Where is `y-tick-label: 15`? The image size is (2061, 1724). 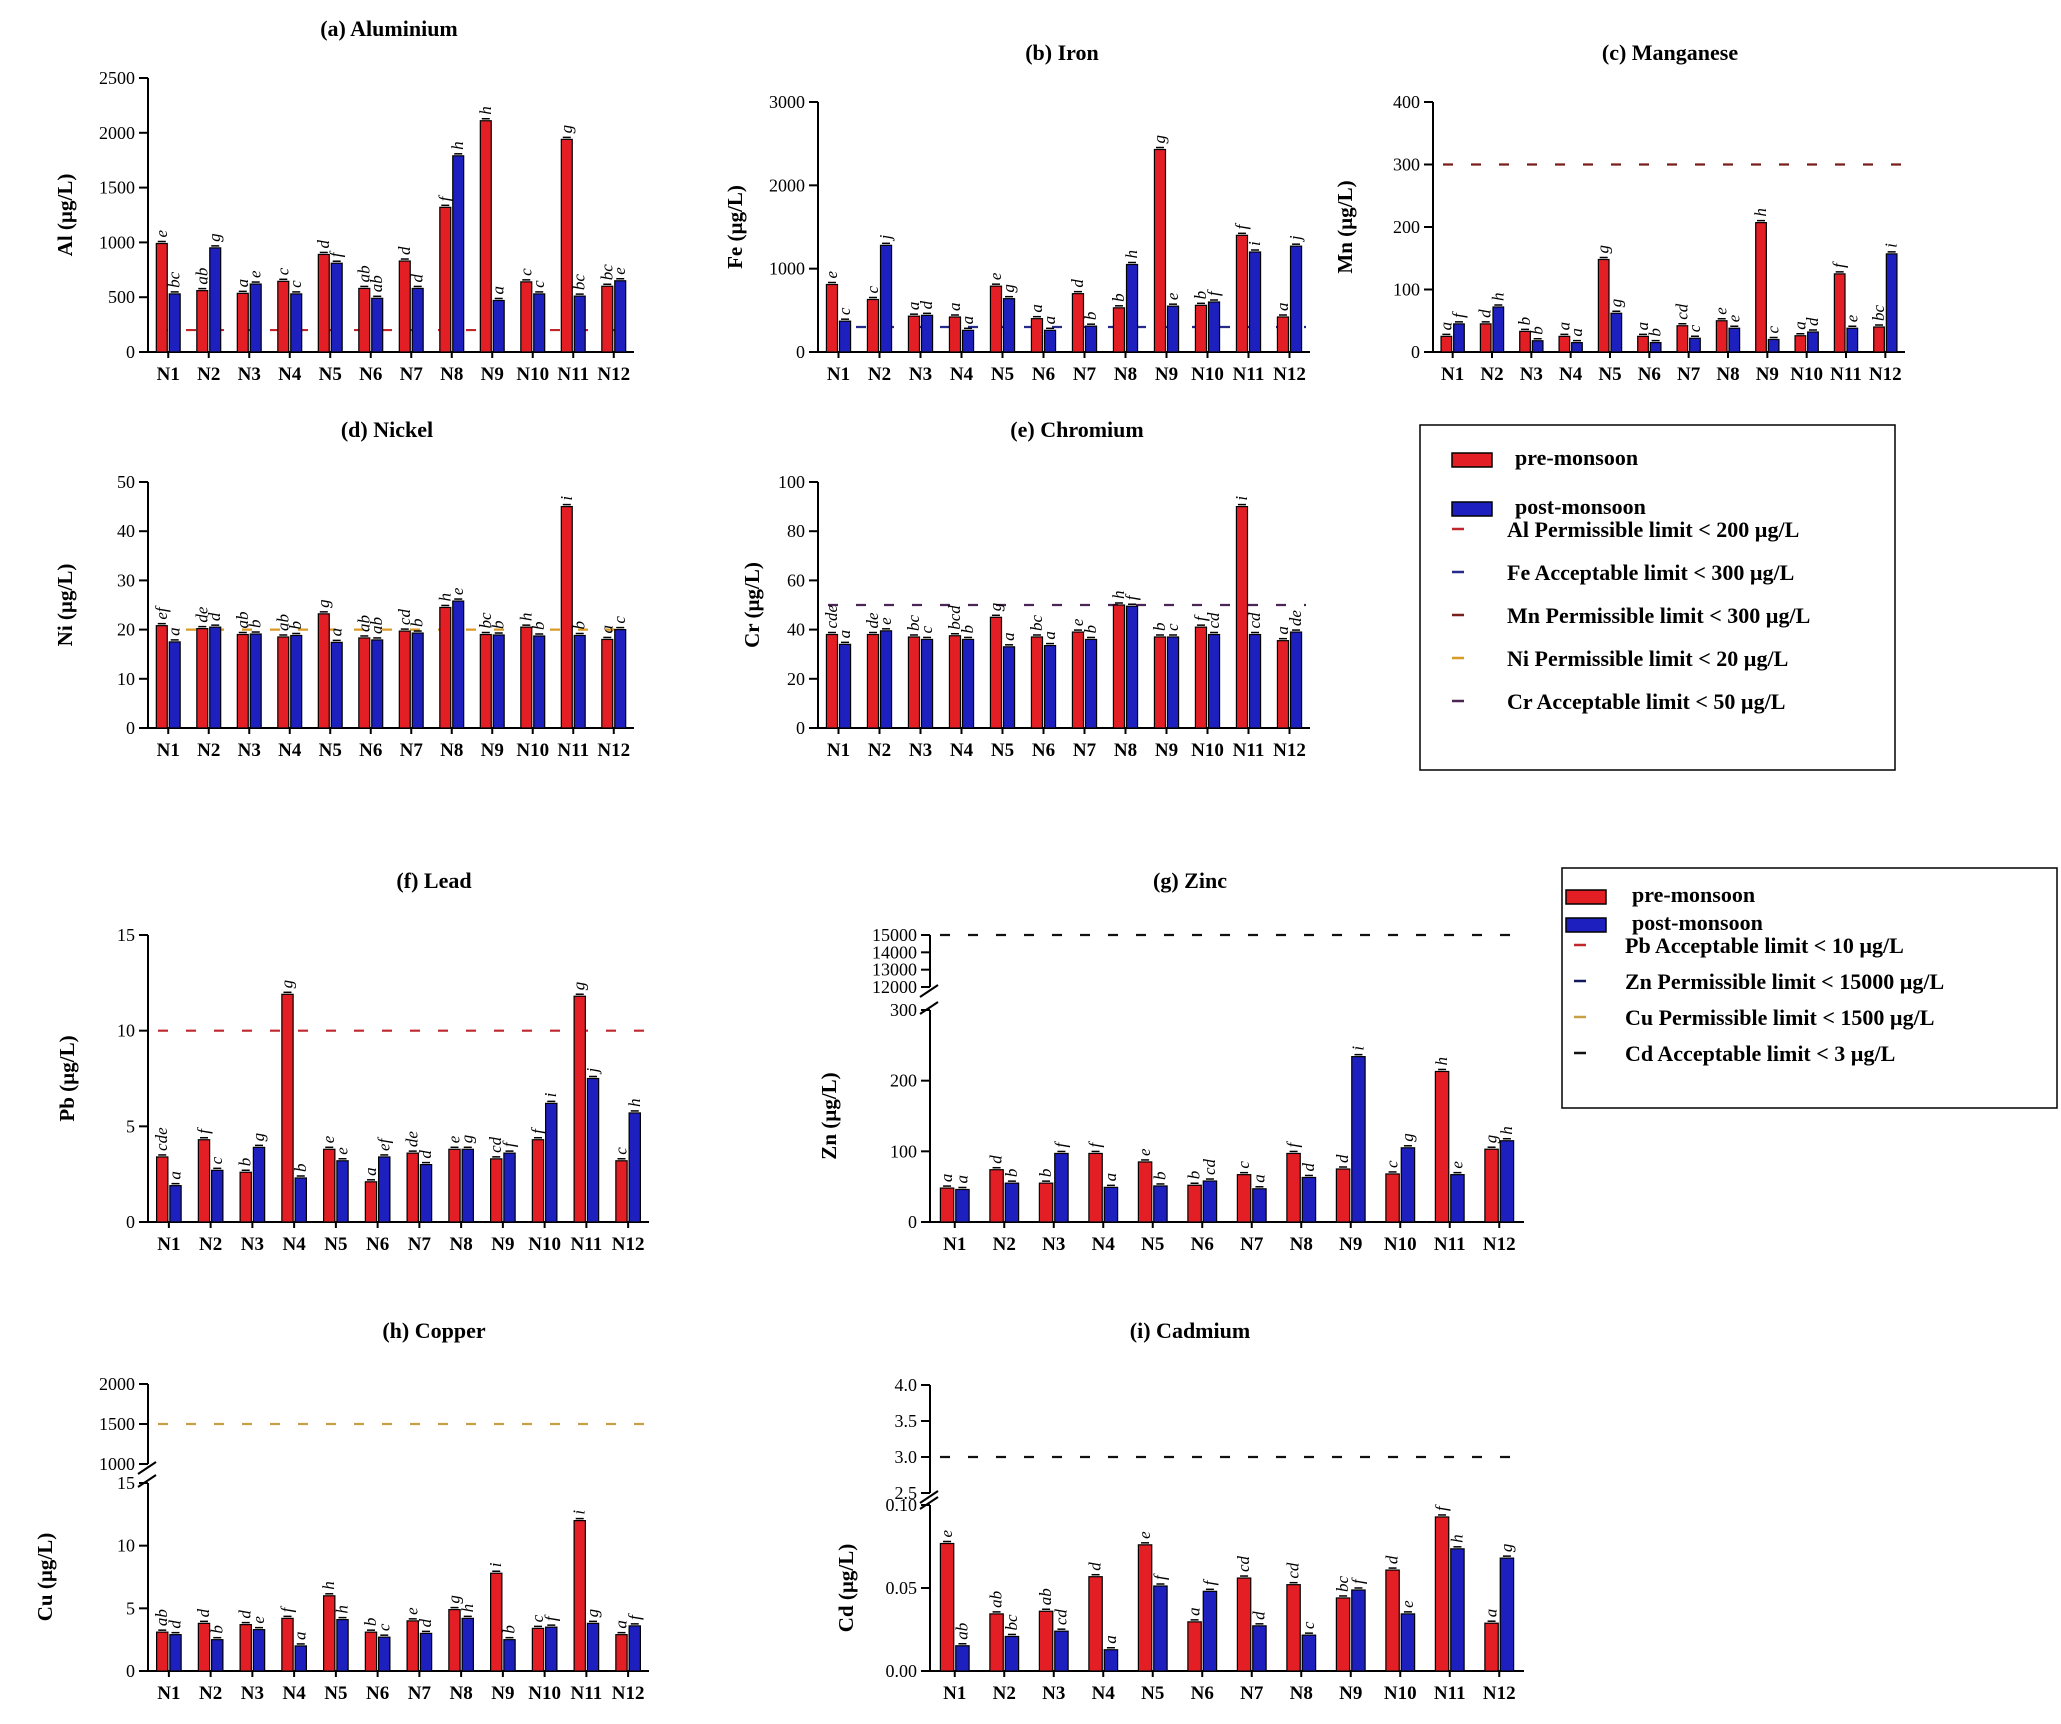
y-tick-label: 15 is located at coordinates (126, 1483).